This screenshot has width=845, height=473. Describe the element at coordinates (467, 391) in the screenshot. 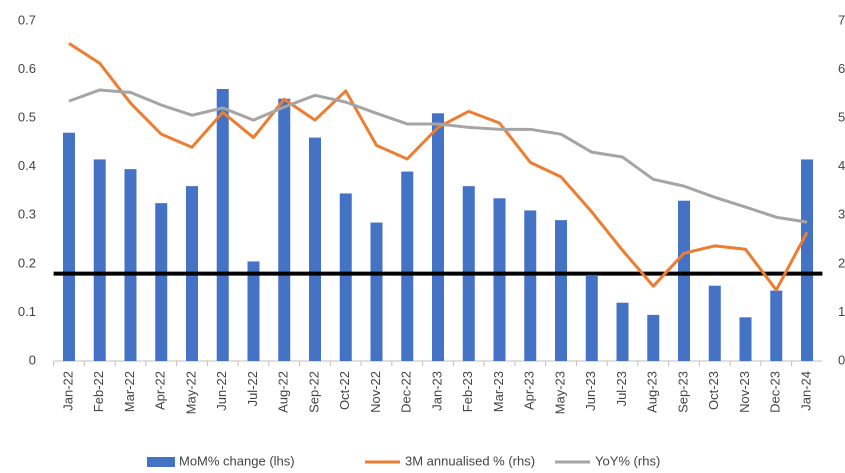

I see `x-tick-label: Feb-23` at that location.